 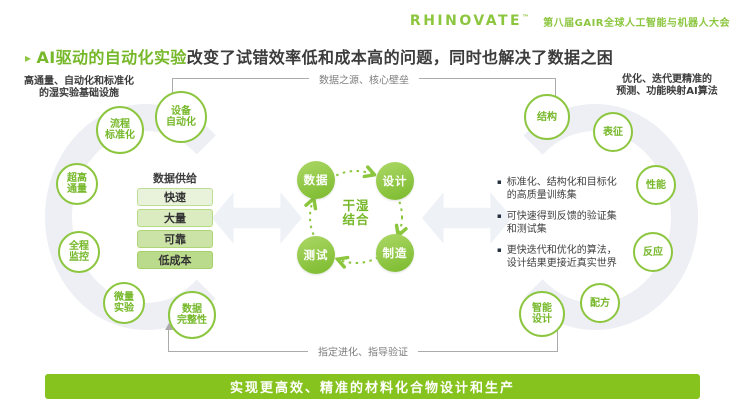 What do you see at coordinates (124, 303) in the screenshot?
I see `left-node-micro-experiment: 微量 实验` at bounding box center [124, 303].